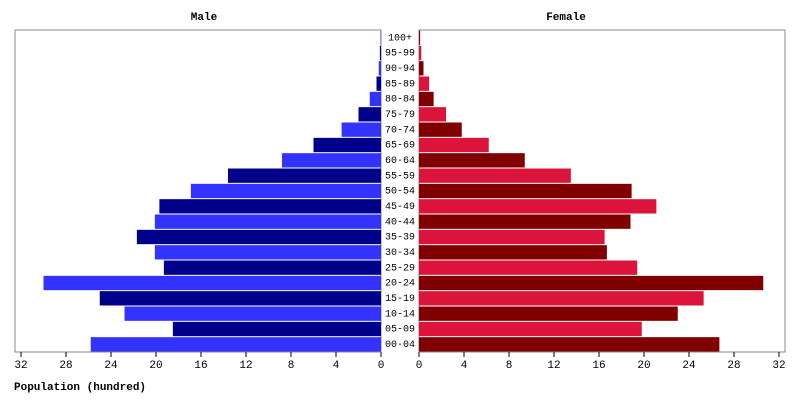  I want to click on age-label: 45-49, so click(400, 207).